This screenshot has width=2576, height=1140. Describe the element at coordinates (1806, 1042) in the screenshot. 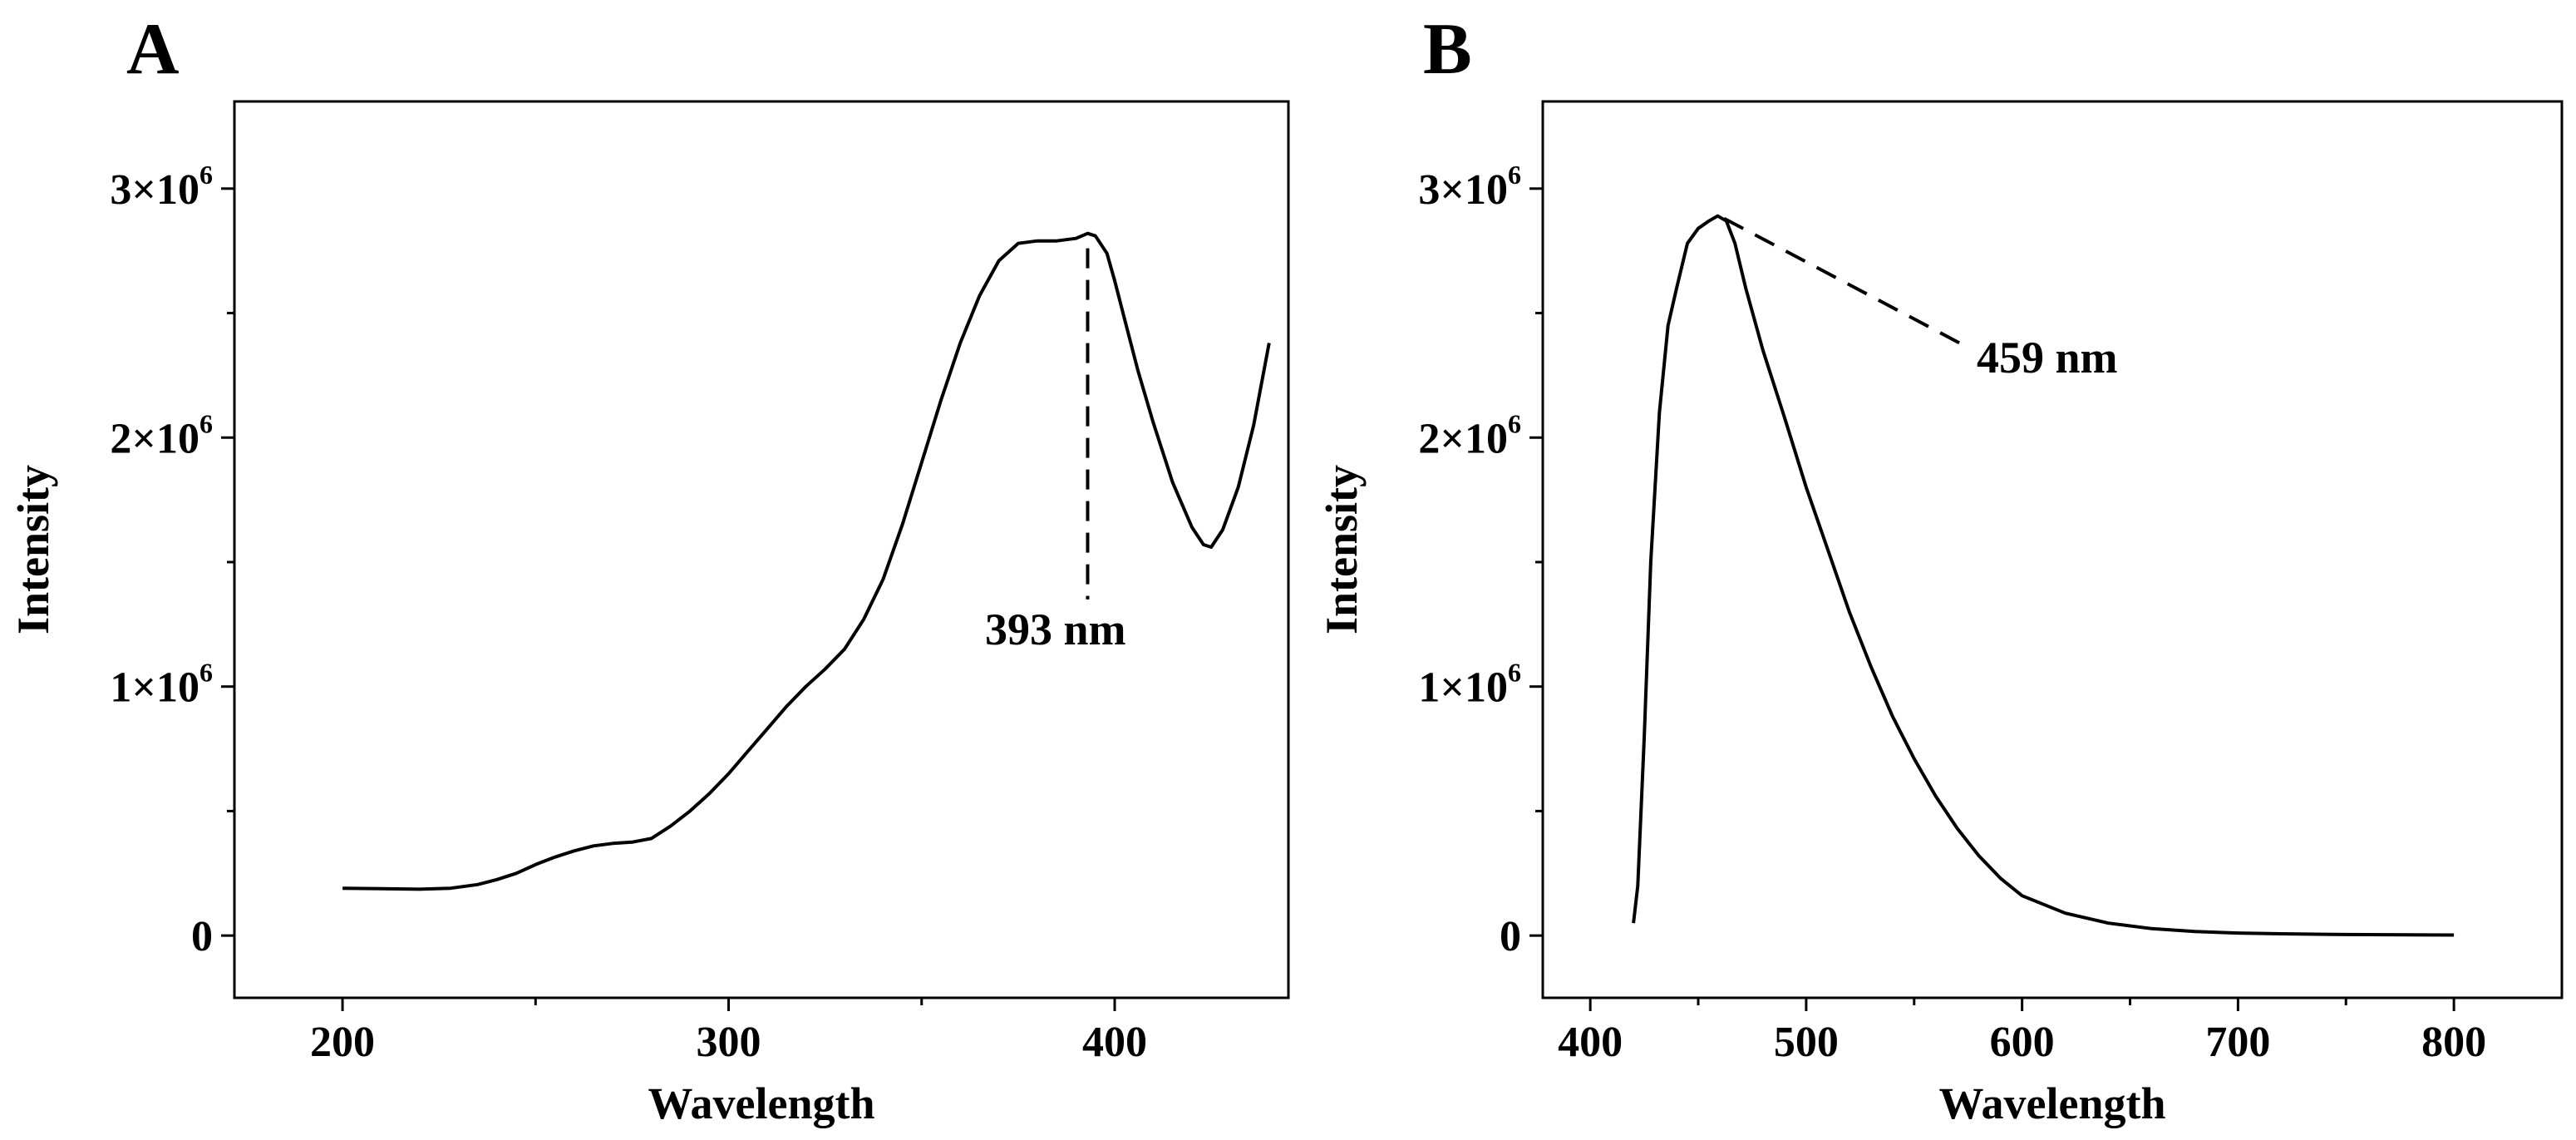

I see `panel-b-x-tick-label: 500` at that location.